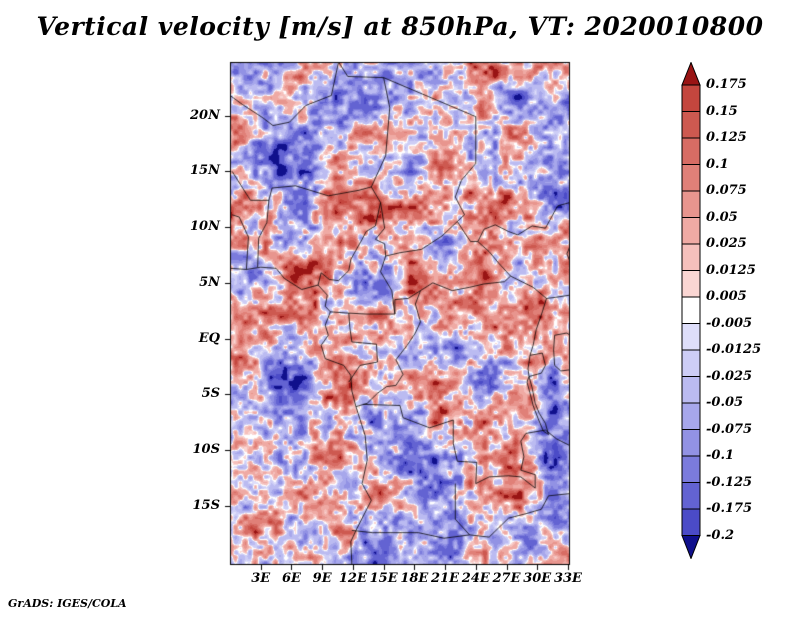 Image resolution: width=800 pixels, height=618 pixels. I want to click on grads-attribution: GrADS: IGES/COLA, so click(67, 603).